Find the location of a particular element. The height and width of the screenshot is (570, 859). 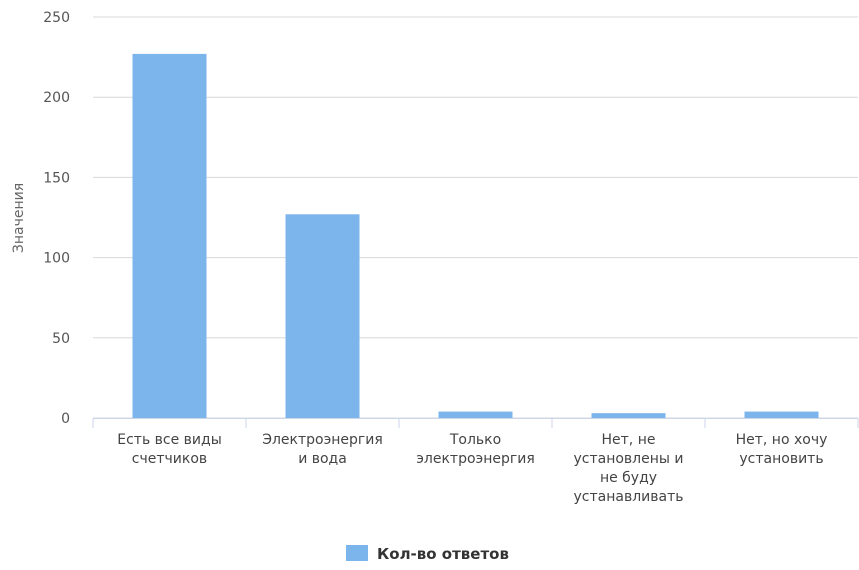

y-tick-label: 50 is located at coordinates (61, 339).